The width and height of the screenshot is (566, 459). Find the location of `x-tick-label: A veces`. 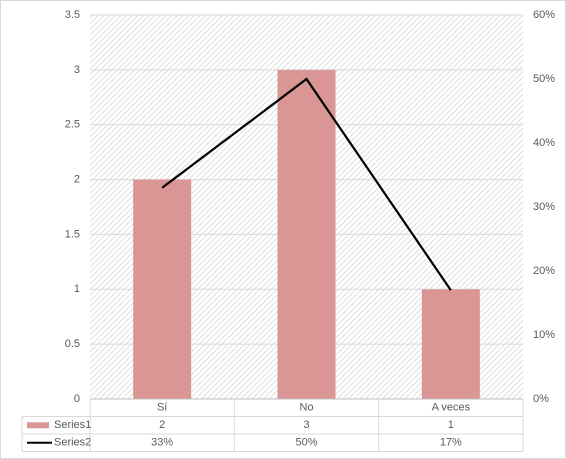

x-tick-label: A veces is located at coordinates (451, 408).